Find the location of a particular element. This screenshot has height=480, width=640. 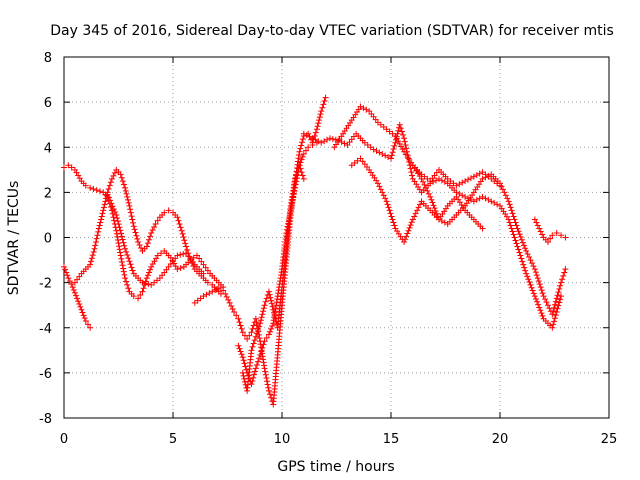

y-tick-label: 4 is located at coordinates (48, 148).